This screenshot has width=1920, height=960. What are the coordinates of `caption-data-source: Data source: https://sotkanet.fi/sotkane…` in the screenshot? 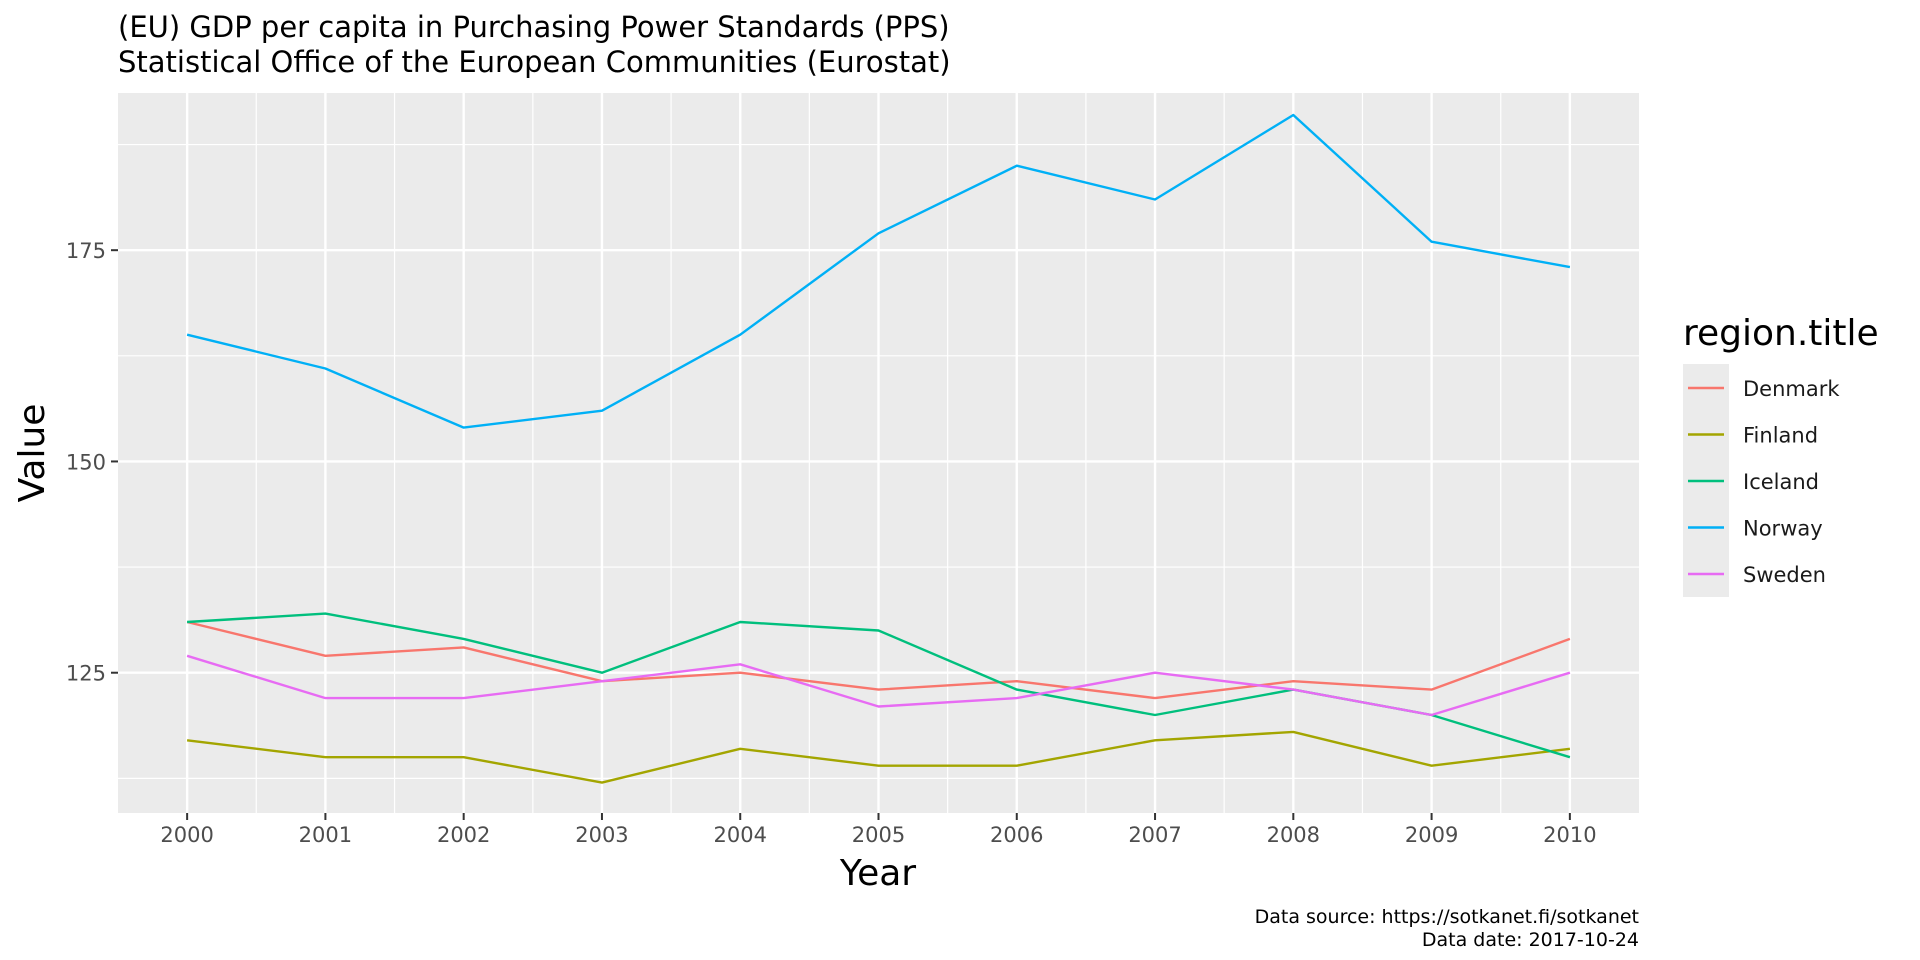 It's located at (1447, 917).